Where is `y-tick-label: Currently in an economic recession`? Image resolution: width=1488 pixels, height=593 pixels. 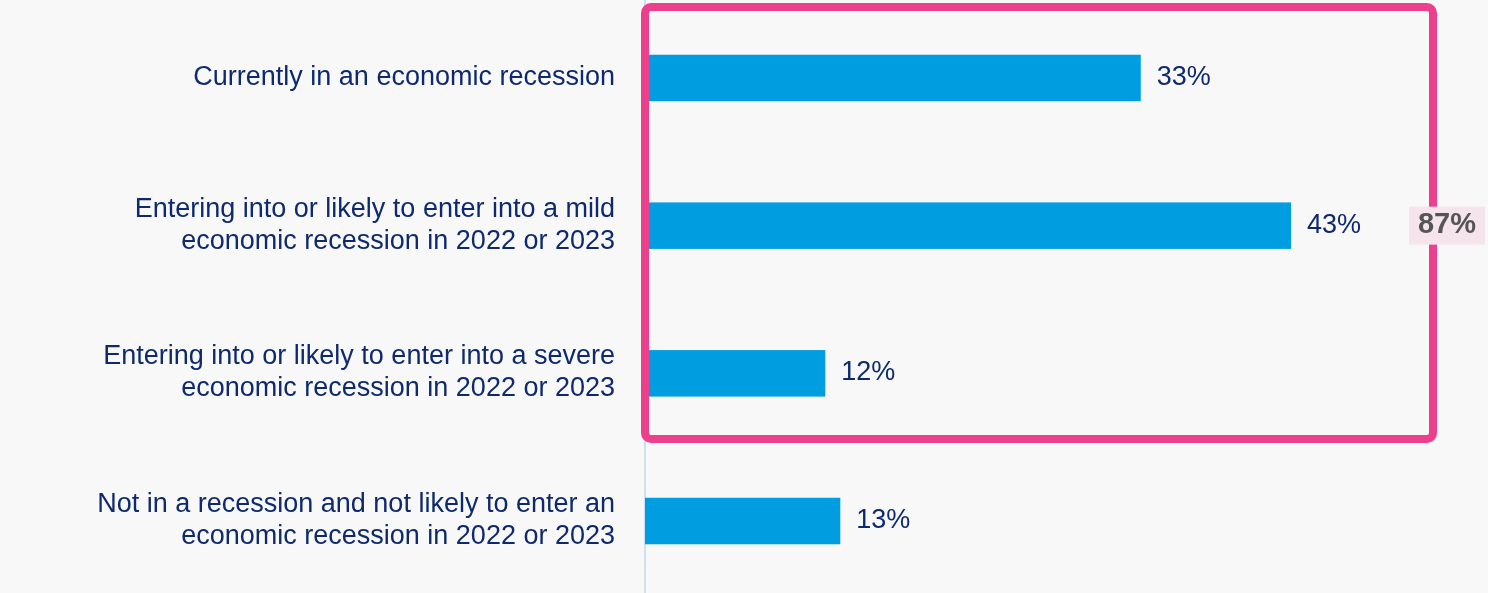
y-tick-label: Currently in an economic recession is located at coordinates (404, 76).